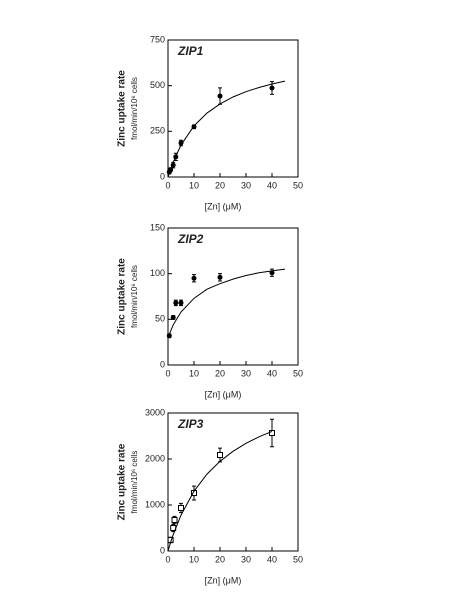 This screenshot has width=450, height=600. I want to click on y-tick-label: 3000, so click(155, 412).